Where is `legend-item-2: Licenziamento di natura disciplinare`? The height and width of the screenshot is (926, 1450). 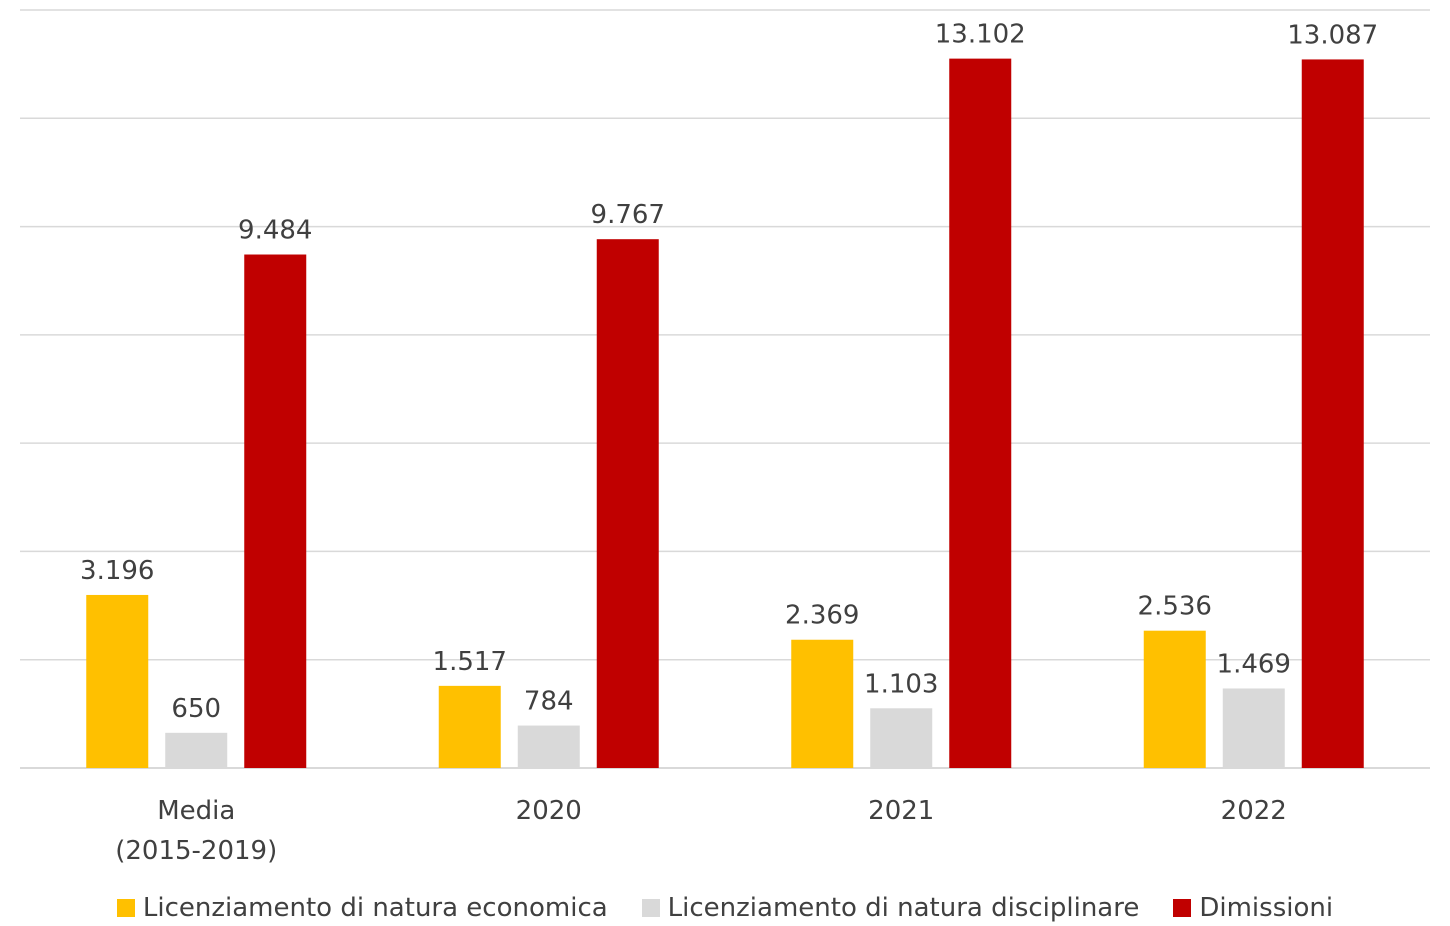 legend-item-2: Licenziamento di natura disciplinare is located at coordinates (890, 908).